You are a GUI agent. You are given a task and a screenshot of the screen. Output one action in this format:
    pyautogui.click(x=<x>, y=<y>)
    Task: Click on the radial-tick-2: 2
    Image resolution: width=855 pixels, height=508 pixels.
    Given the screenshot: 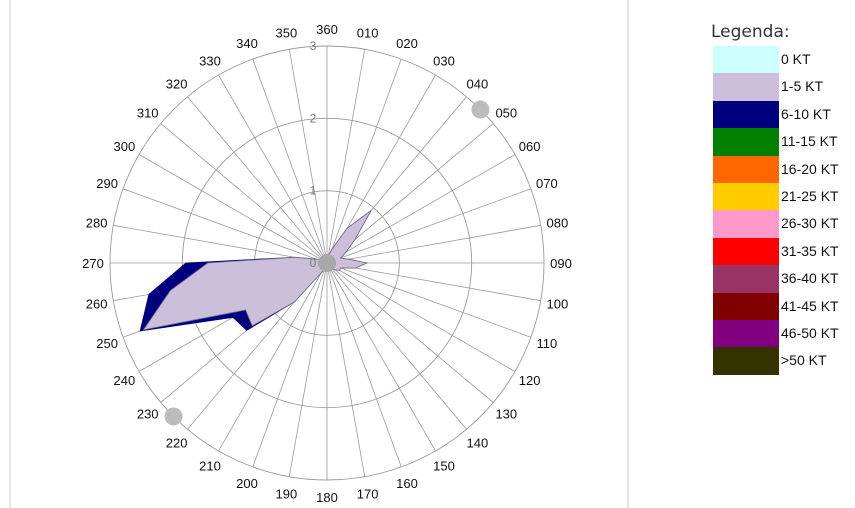 What is the action you would take?
    pyautogui.click(x=313, y=118)
    